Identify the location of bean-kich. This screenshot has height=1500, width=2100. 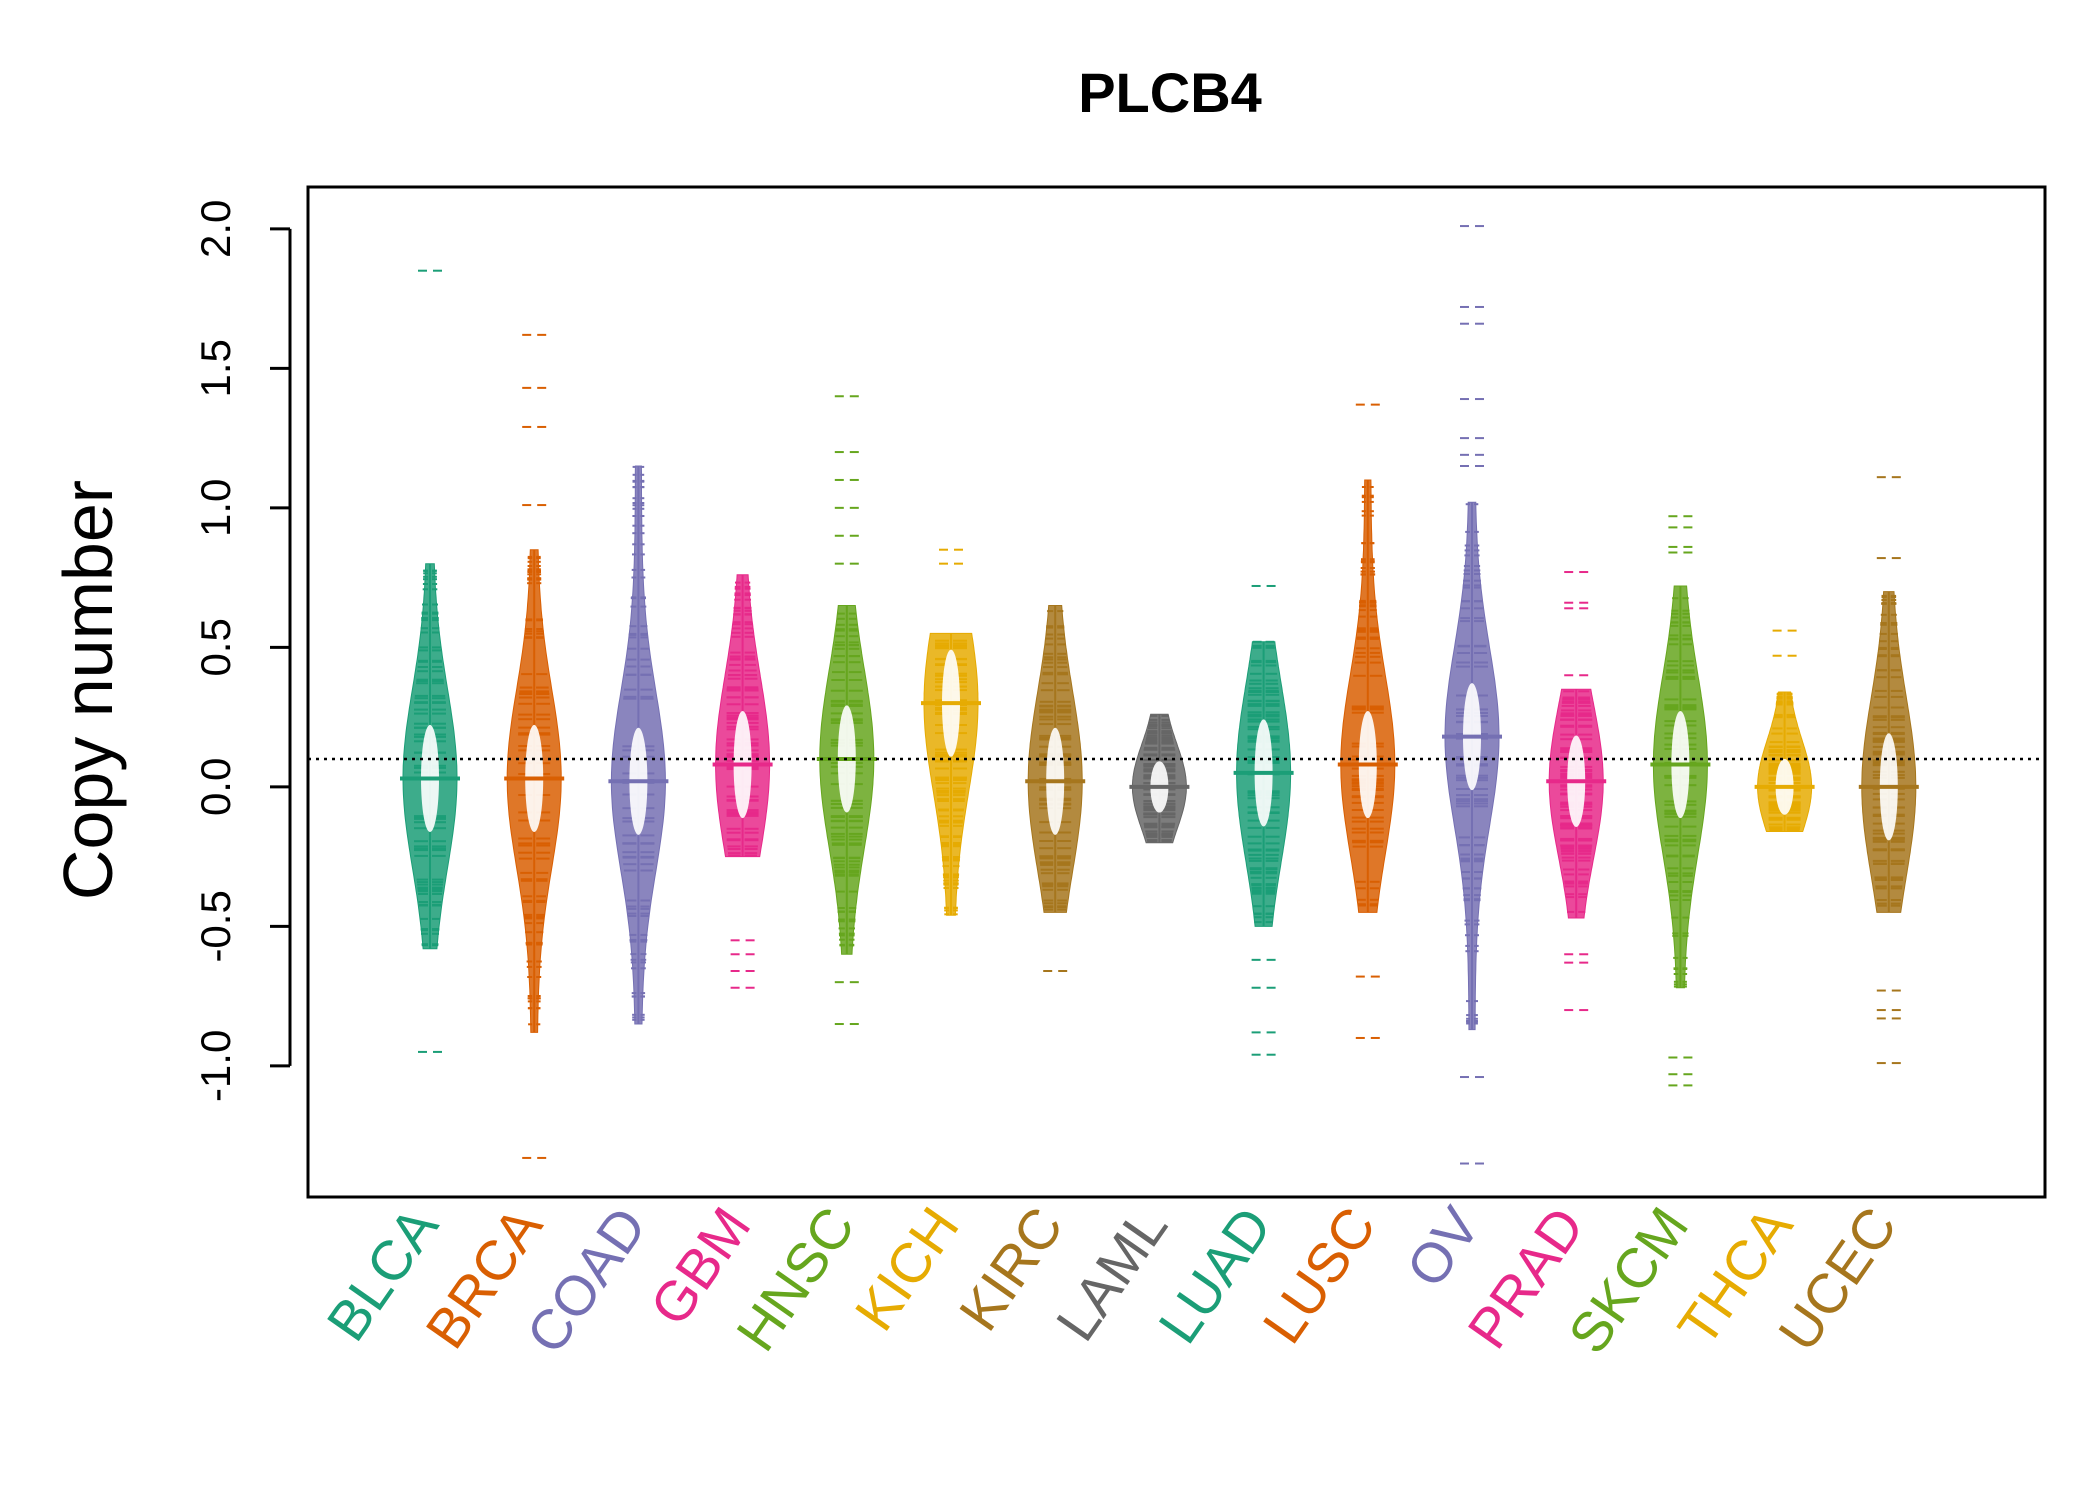
(951, 732).